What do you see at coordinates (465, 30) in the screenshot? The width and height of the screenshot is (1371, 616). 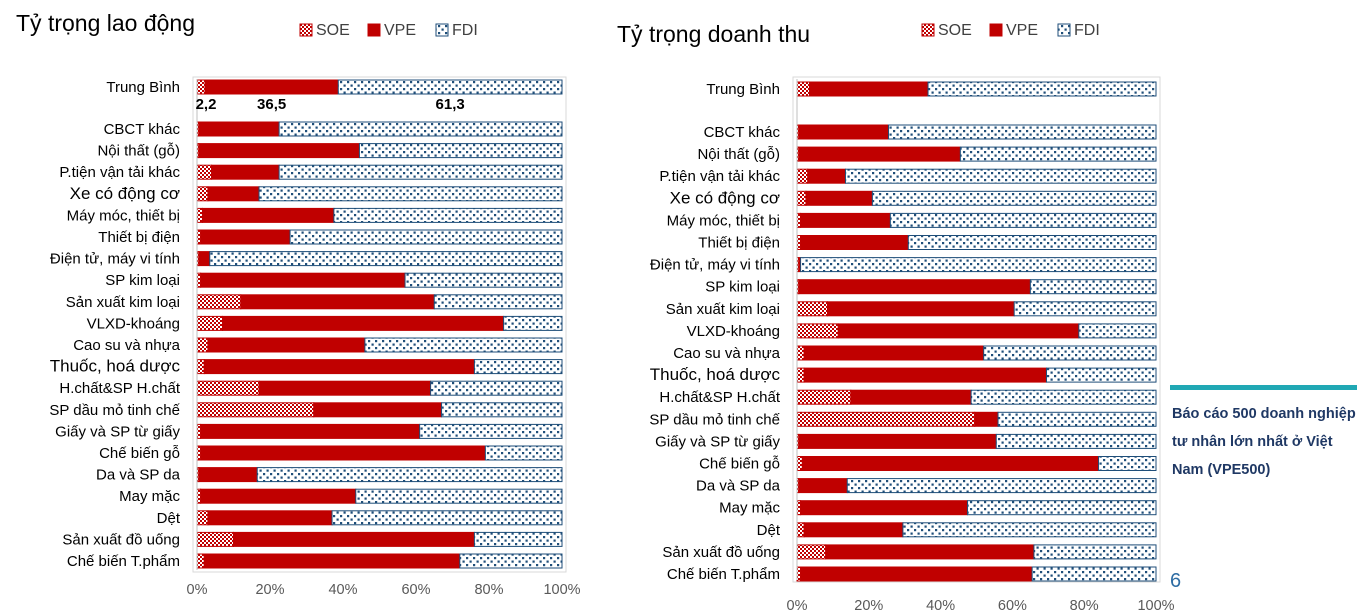 I see `legend-label-fdi: FDI` at bounding box center [465, 30].